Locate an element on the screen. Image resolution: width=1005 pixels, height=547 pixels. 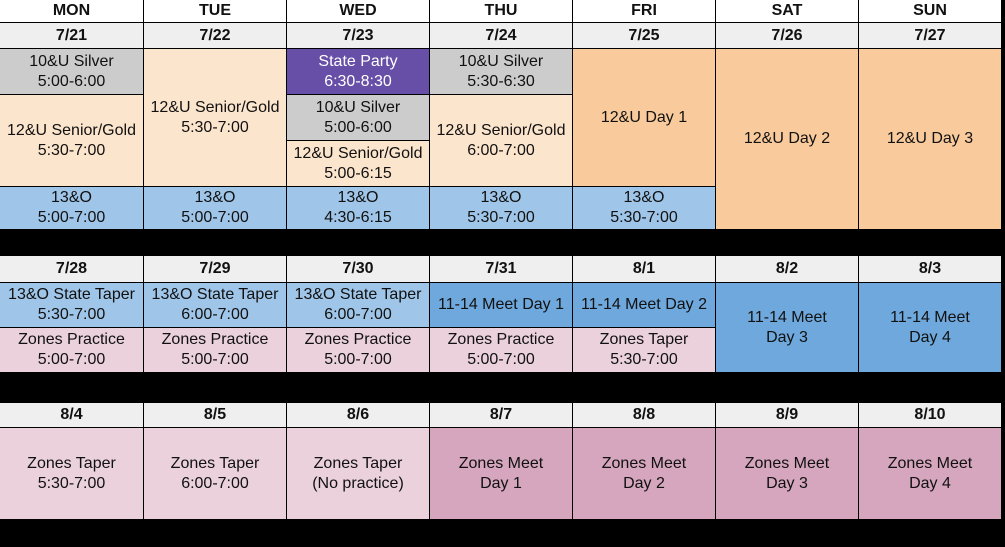
date-cell: 8/9 is located at coordinates (787, 415).